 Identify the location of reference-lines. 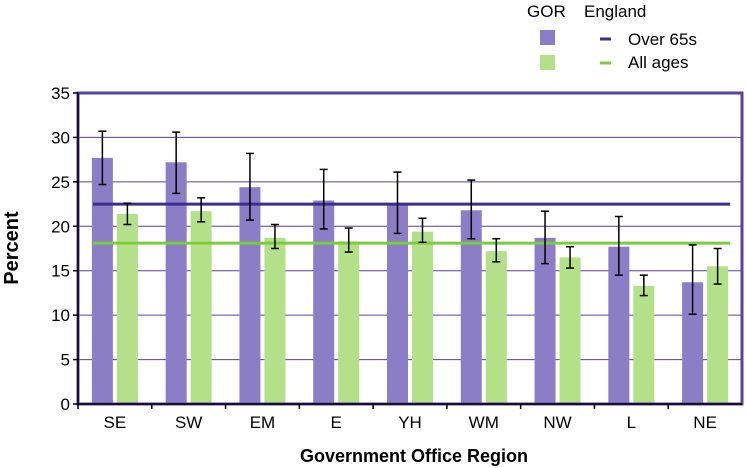
(412, 223).